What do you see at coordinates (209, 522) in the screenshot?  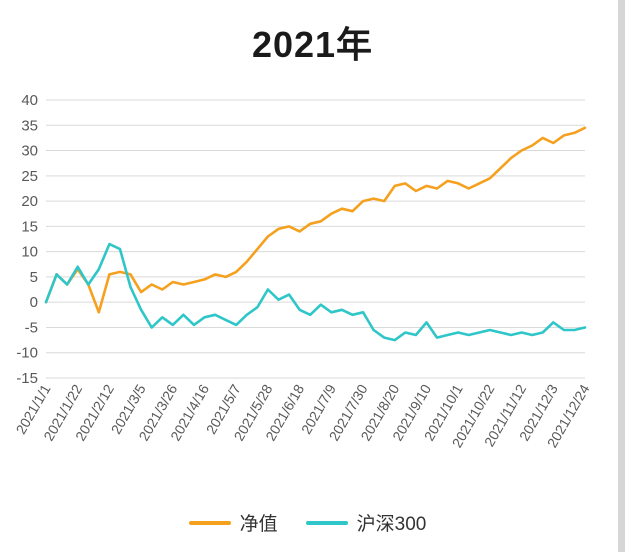 I see `jingzhi-line-swatch-icon` at bounding box center [209, 522].